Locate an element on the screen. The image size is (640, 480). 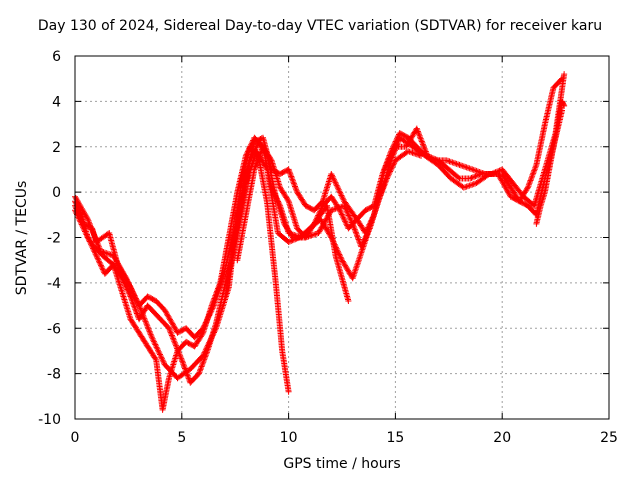
y-tick-label: -10 is located at coordinates (49, 420).